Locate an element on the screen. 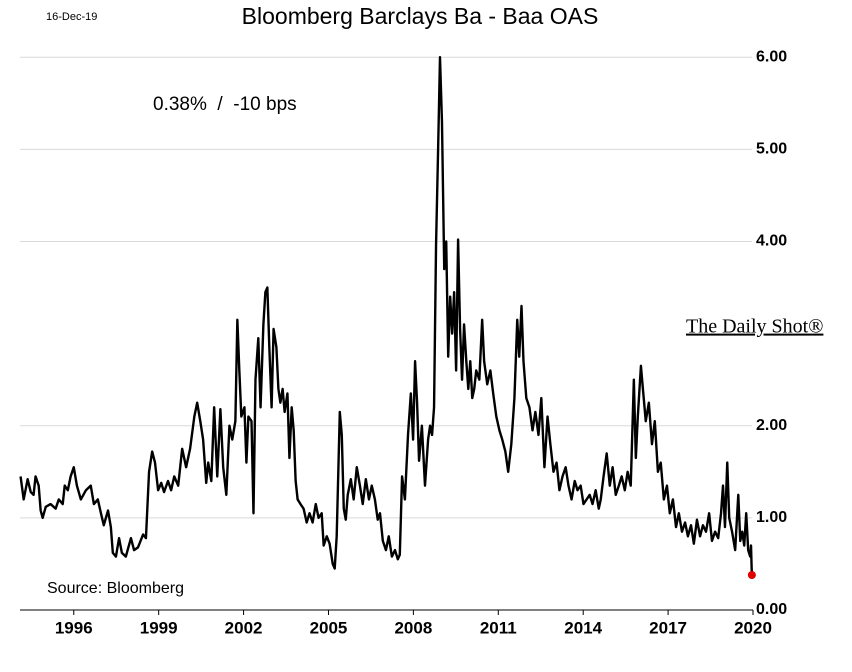 The height and width of the screenshot is (672, 852). date-label: 16-Dec-19 is located at coordinates (71, 17).